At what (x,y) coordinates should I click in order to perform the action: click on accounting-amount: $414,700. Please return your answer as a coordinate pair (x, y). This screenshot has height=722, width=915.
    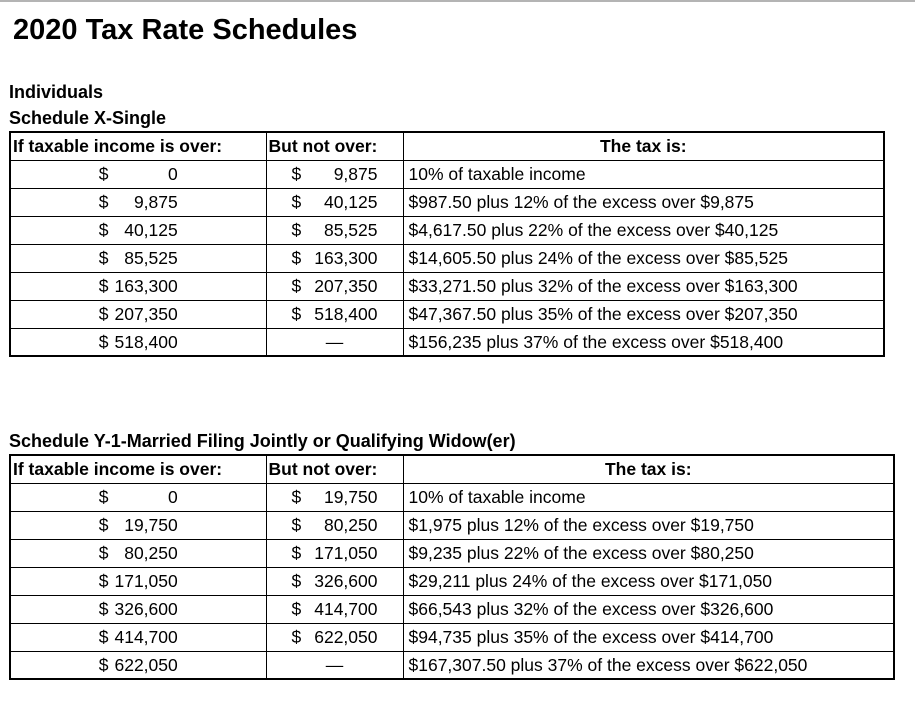
    Looking at the image, I should click on (335, 609).